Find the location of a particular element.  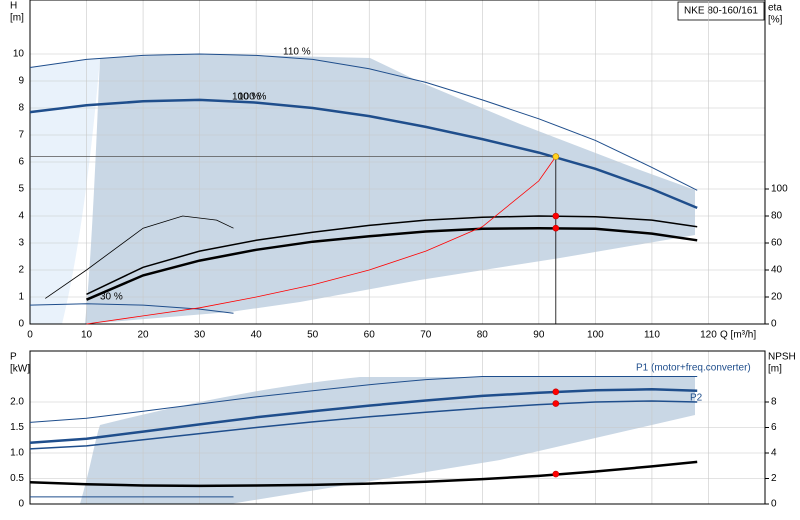

chart-title: NKE 80-160/161 is located at coordinates (721, 11).